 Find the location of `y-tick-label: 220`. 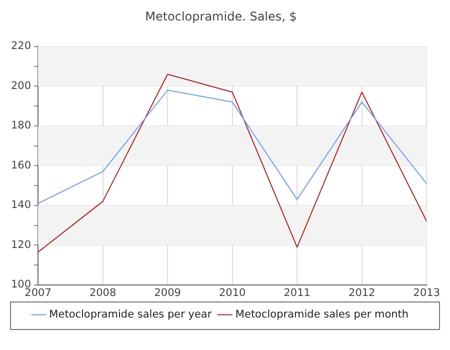

y-tick-label: 220 is located at coordinates (21, 46).